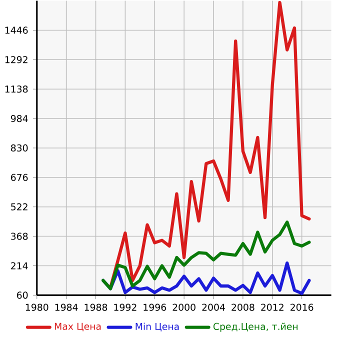 The image size is (345, 337). I want to click on y-tick-label: 214, so click(19, 266).